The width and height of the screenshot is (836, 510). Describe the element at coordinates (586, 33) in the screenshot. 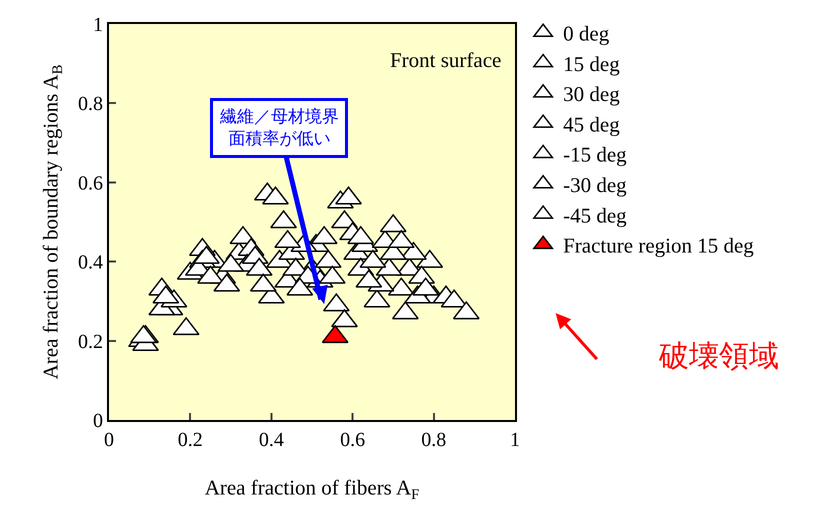

I see `legend-label: 0 deg` at that location.